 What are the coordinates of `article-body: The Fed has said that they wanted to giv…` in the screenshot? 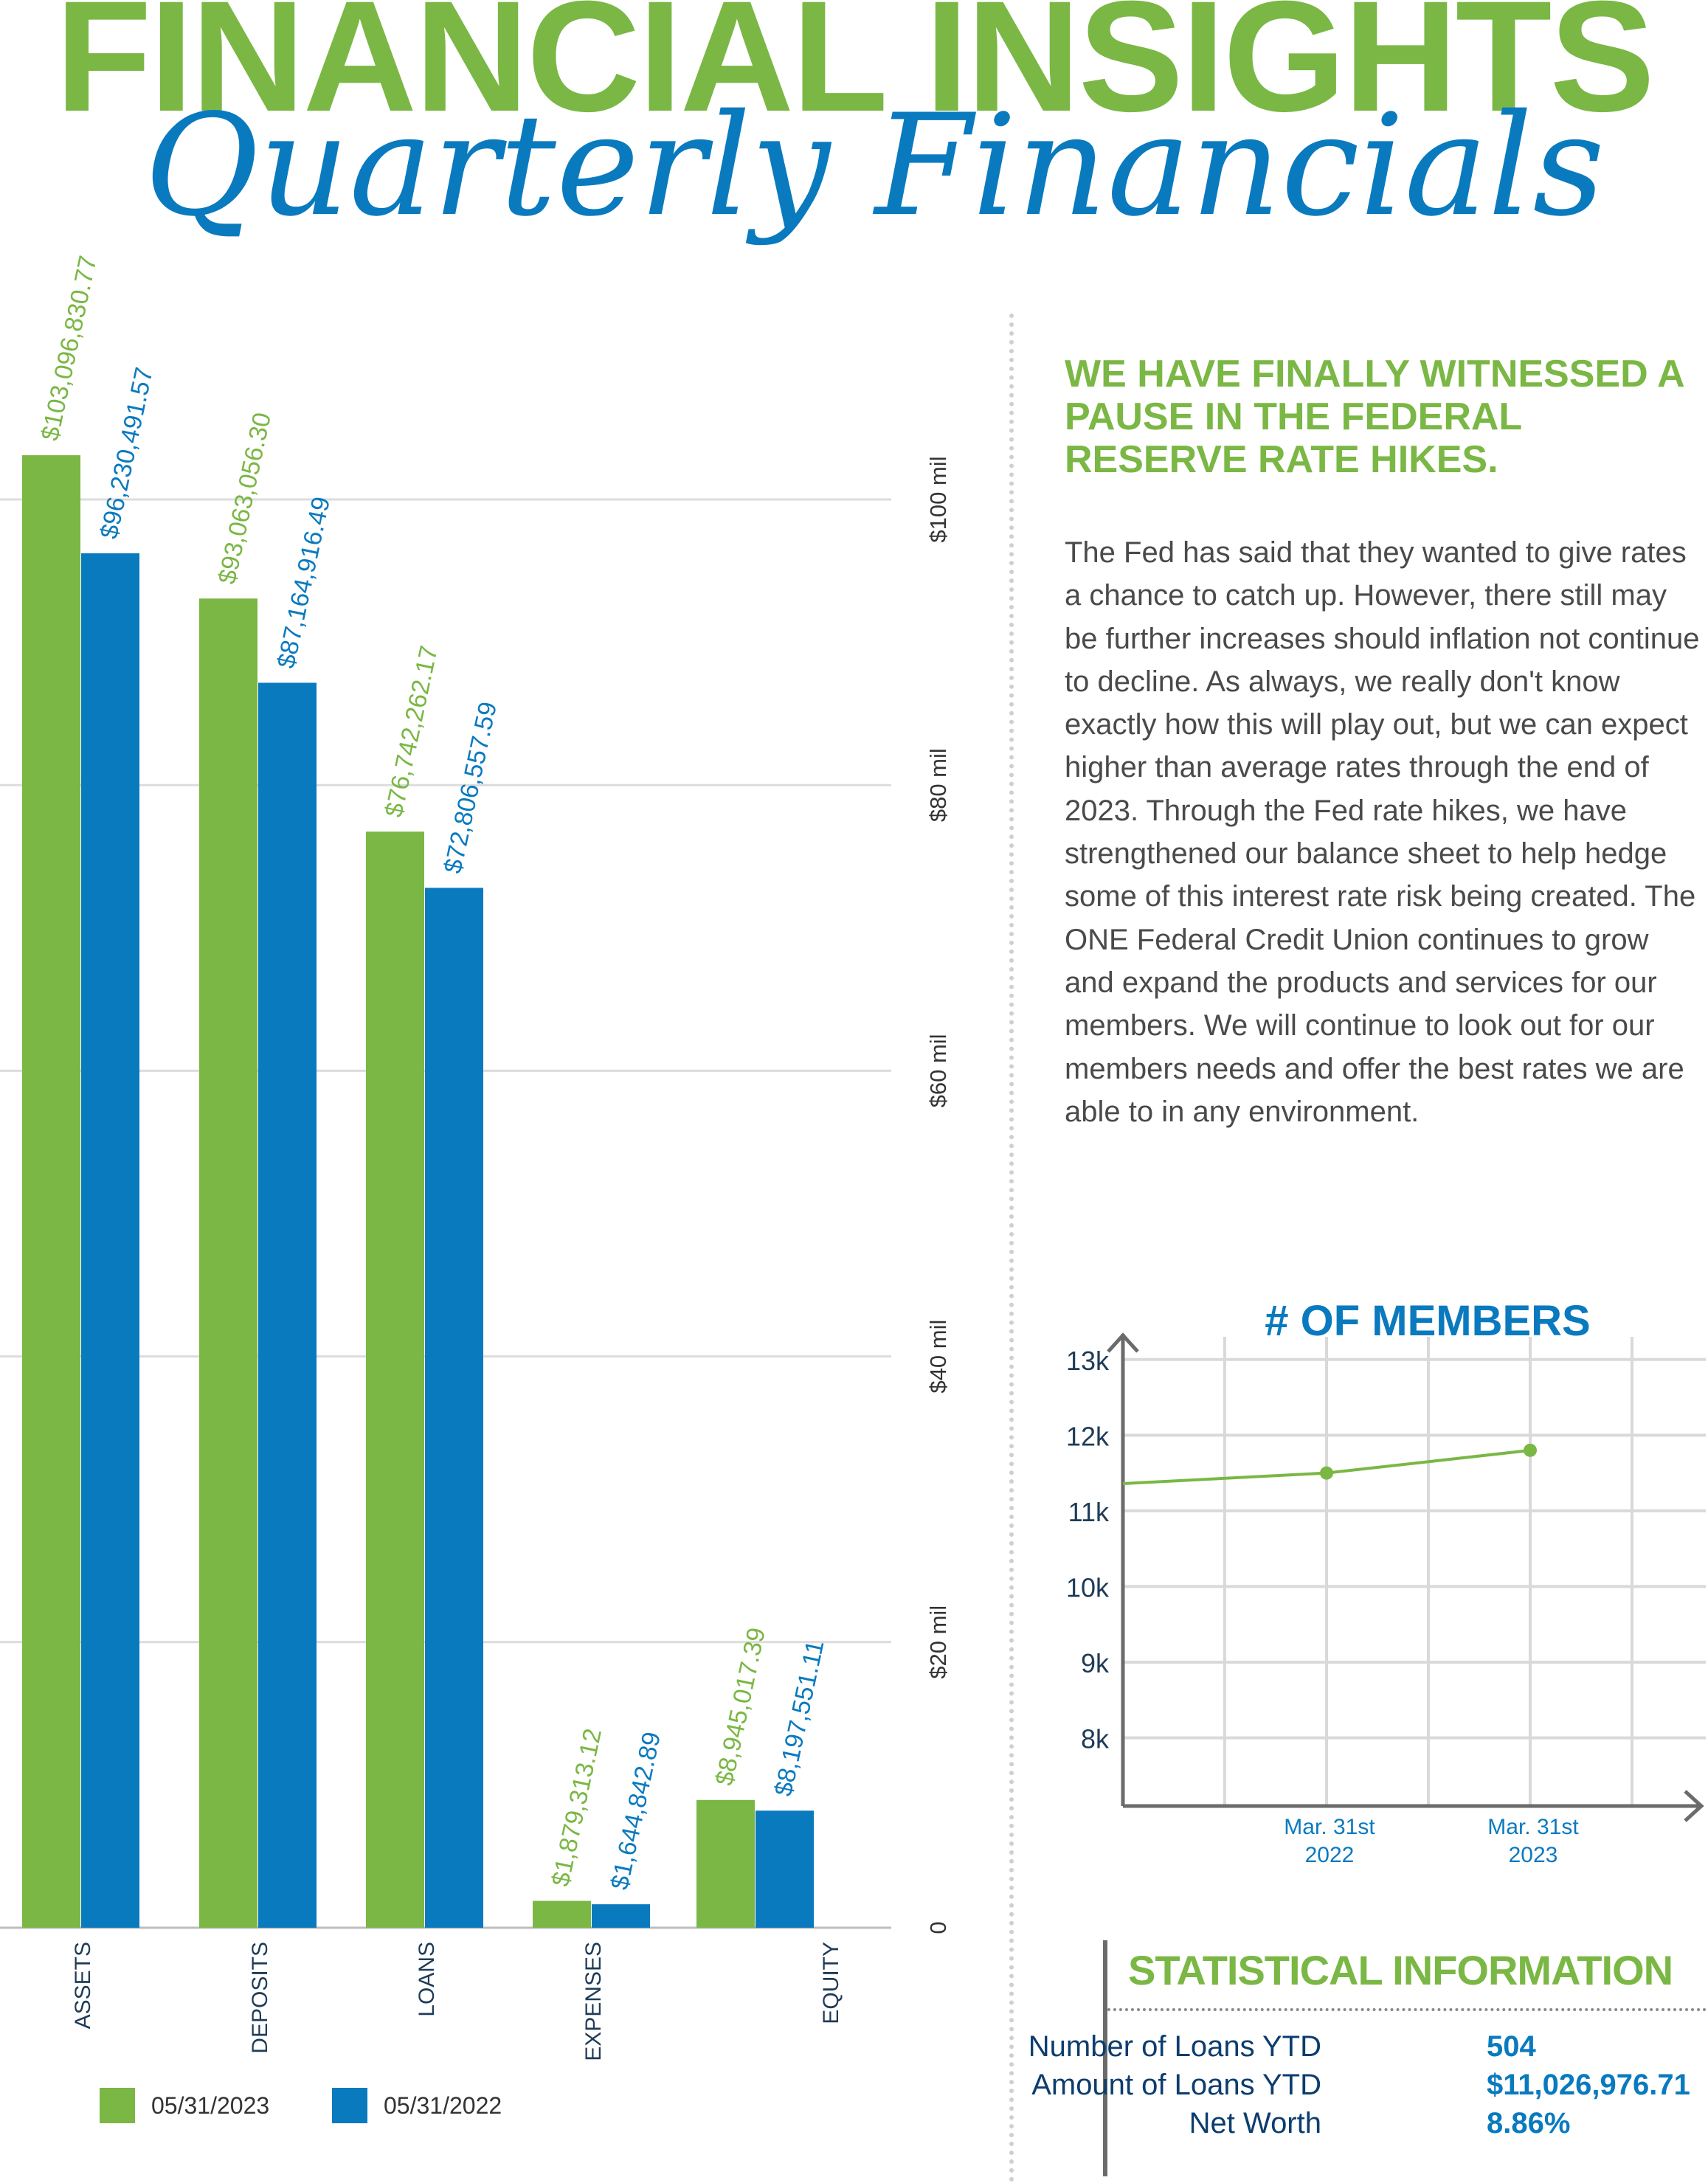 It's located at (1382, 832).